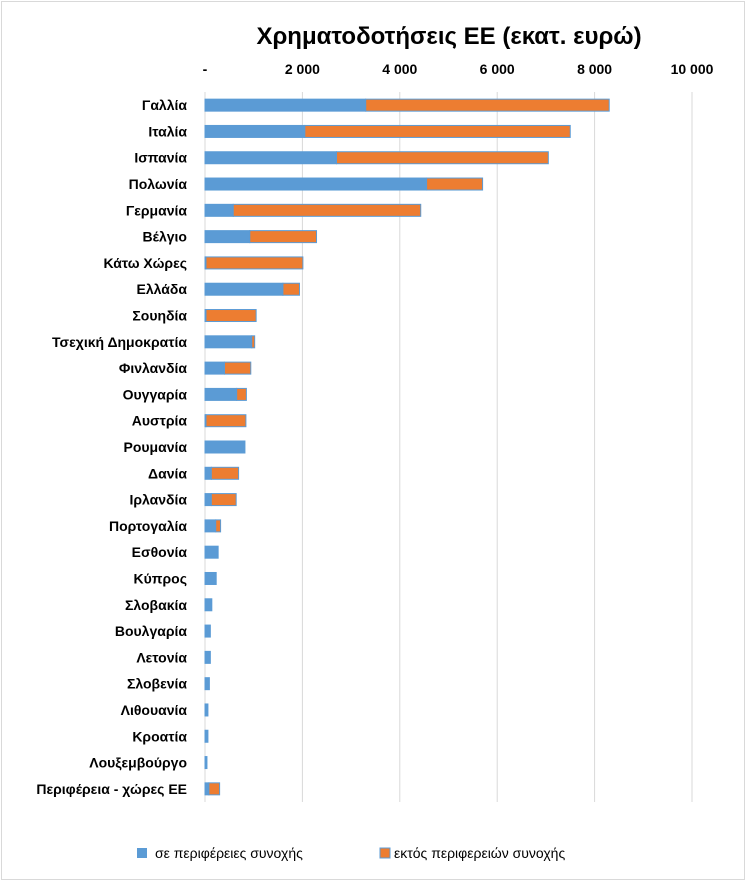  What do you see at coordinates (594, 69) in the screenshot?
I see `x-tick-label: 8 000` at bounding box center [594, 69].